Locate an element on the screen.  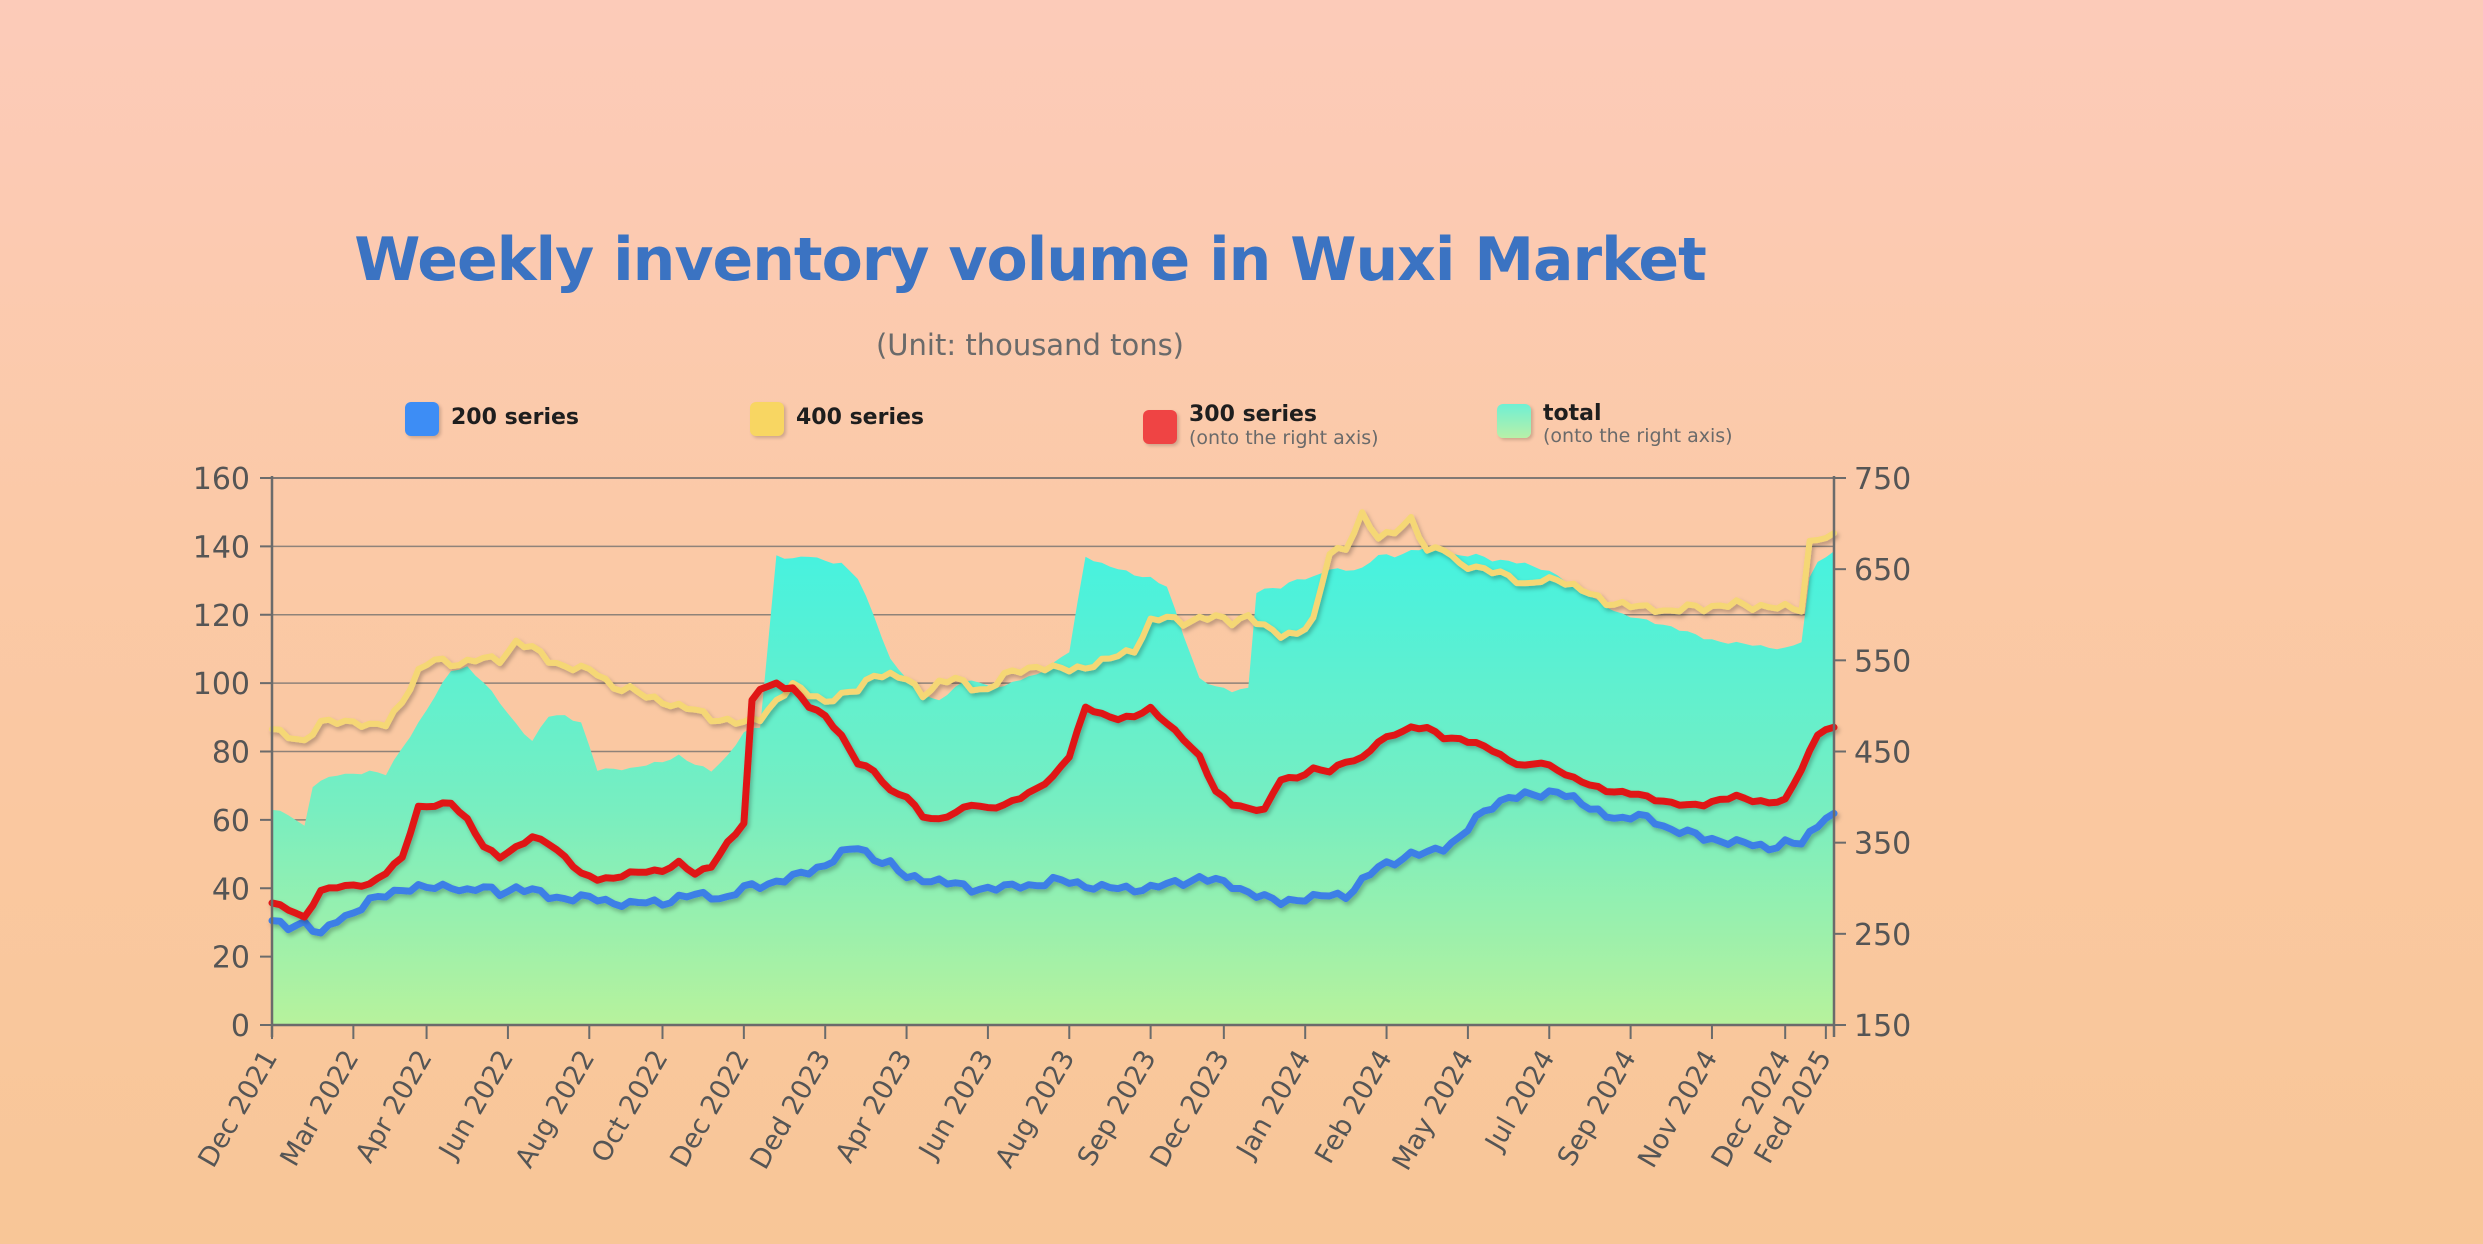
legend-swatch-400-series is located at coordinates (767, 419).